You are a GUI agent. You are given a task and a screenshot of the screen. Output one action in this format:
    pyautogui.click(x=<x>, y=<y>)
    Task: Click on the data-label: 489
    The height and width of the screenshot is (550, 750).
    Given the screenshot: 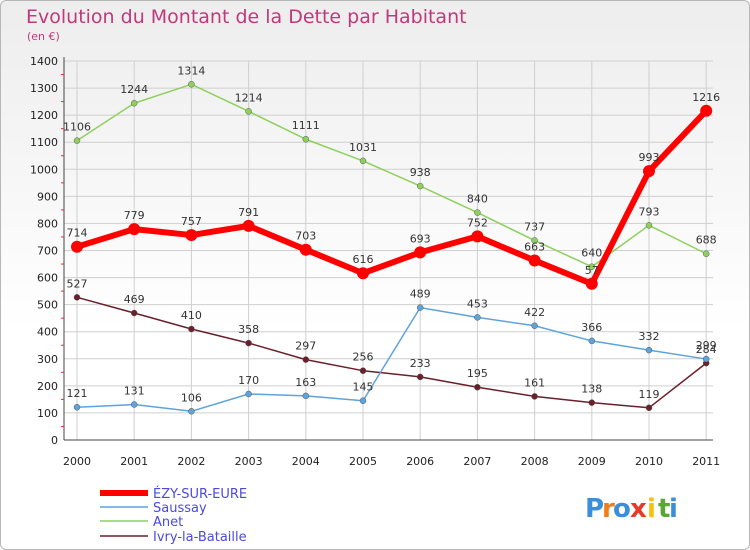 What is the action you would take?
    pyautogui.click(x=420, y=294)
    